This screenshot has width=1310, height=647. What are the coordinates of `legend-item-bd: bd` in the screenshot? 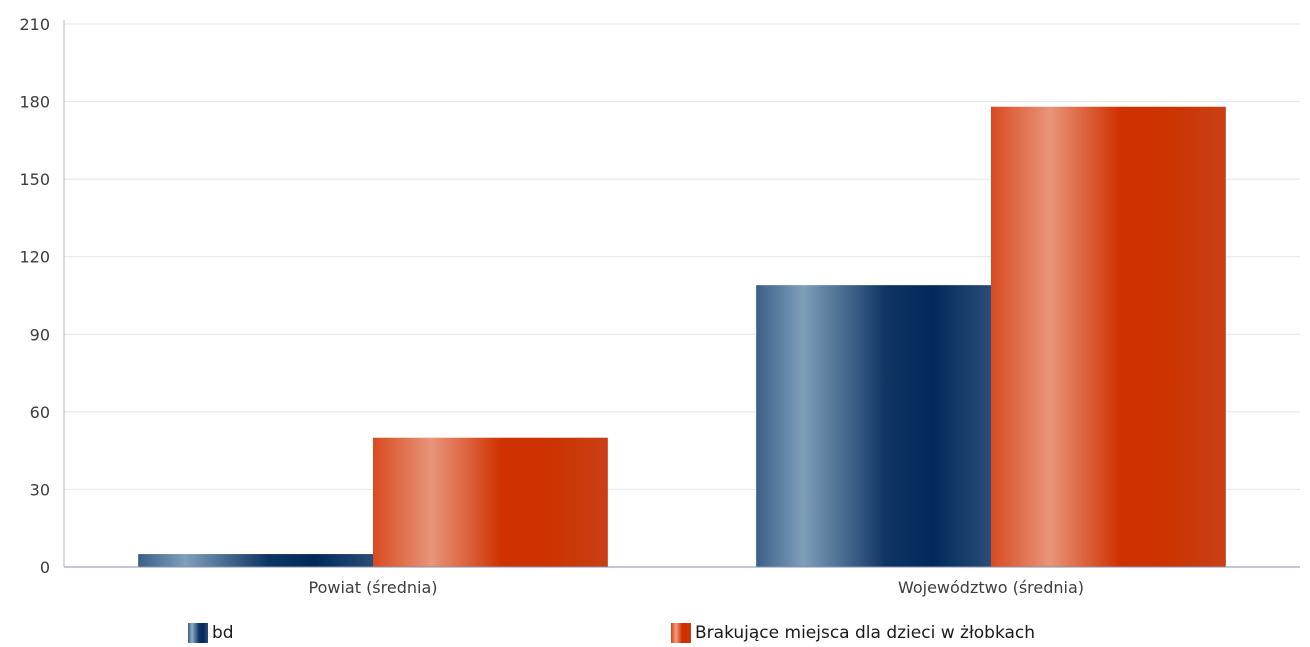 It's located at (211, 633).